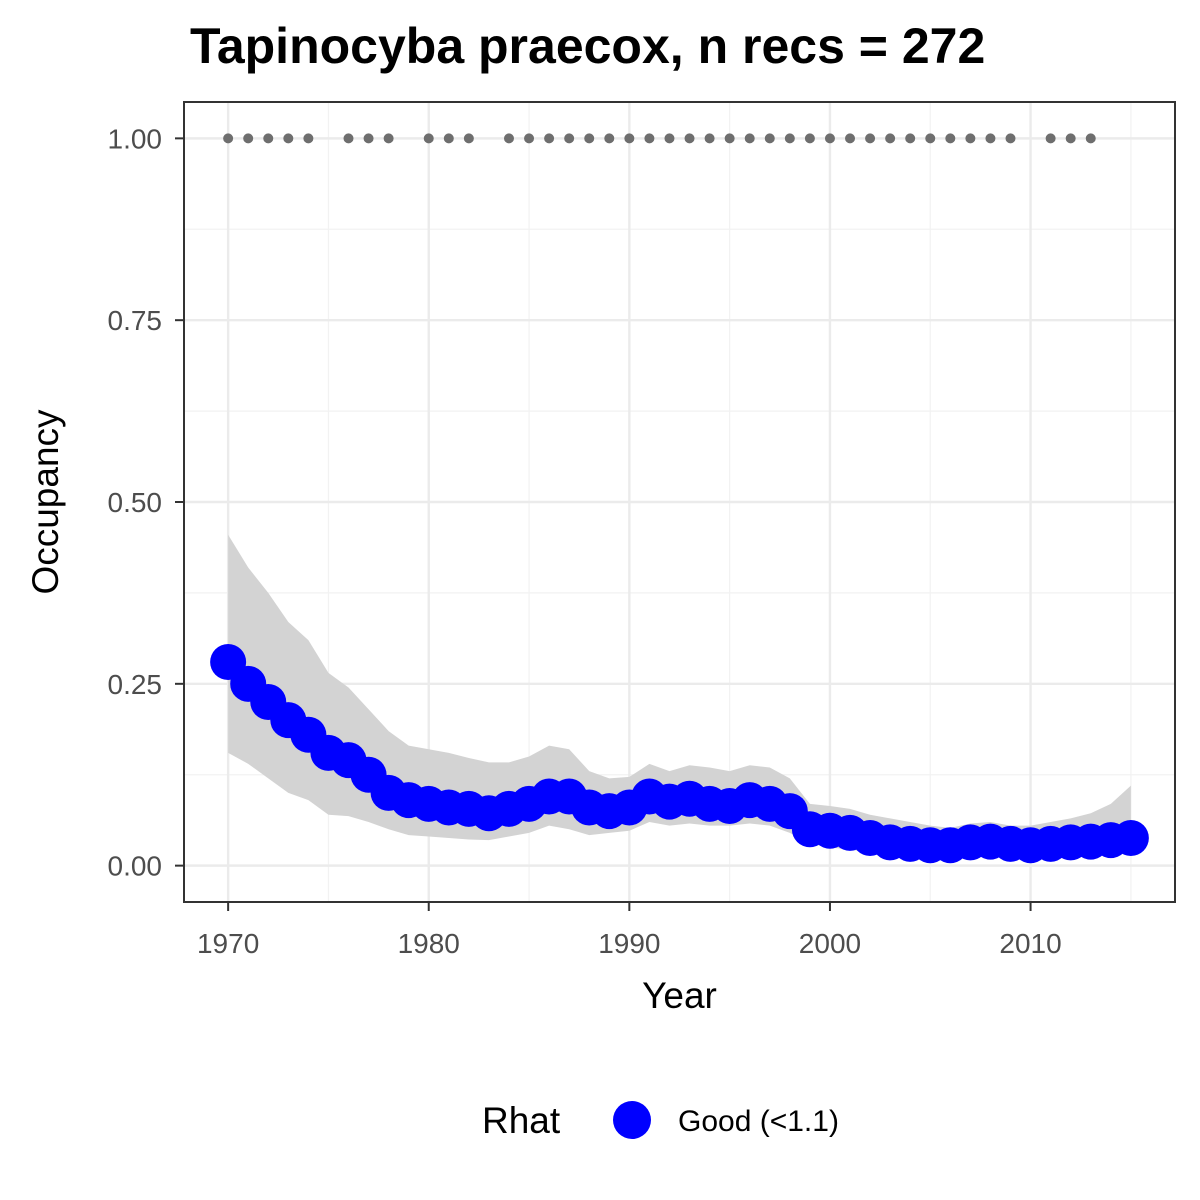  I want to click on legend-title: Rhat, so click(521, 1120).